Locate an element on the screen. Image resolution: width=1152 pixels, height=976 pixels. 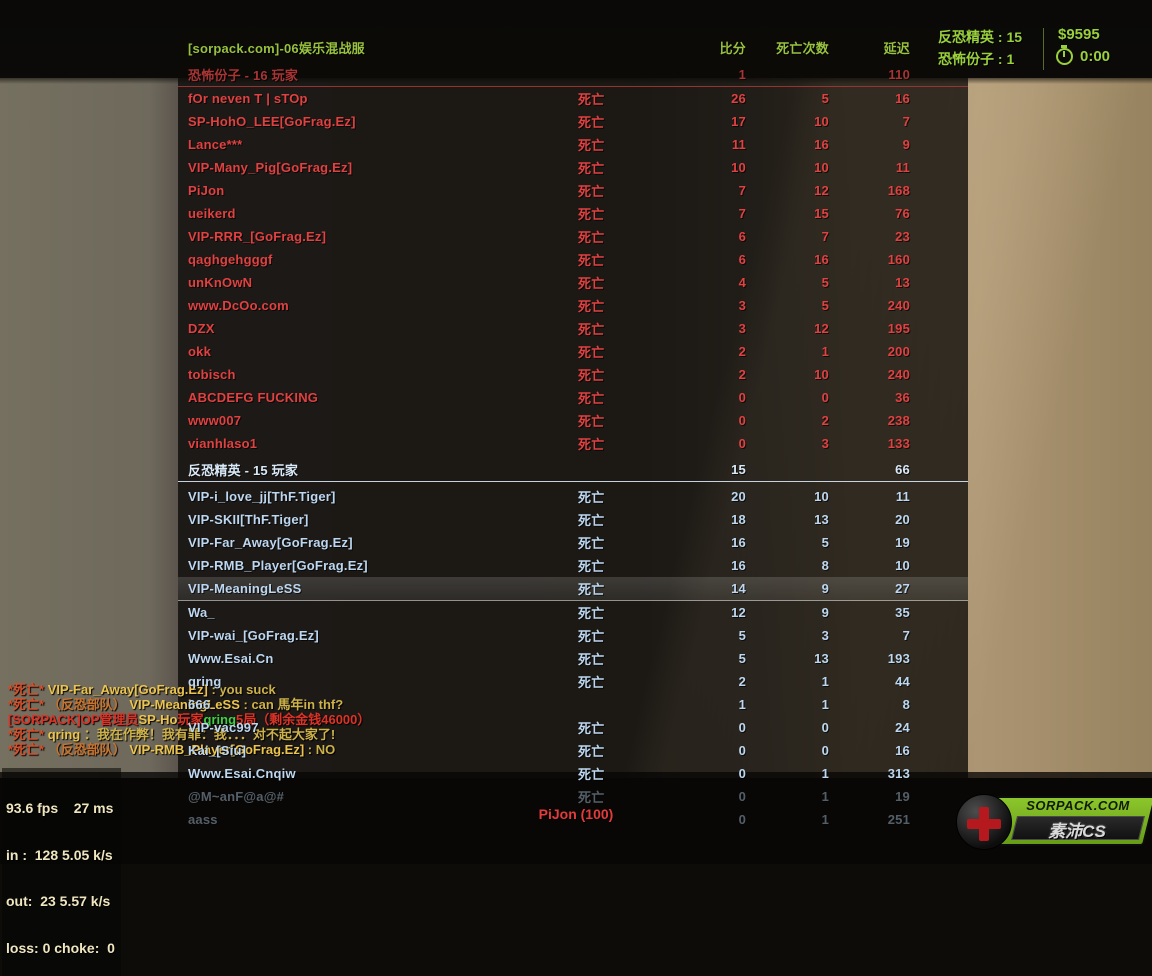
chat-span-name: VIP-RMB_Player[GoFrag.Ez] is located at coordinates (217, 749).